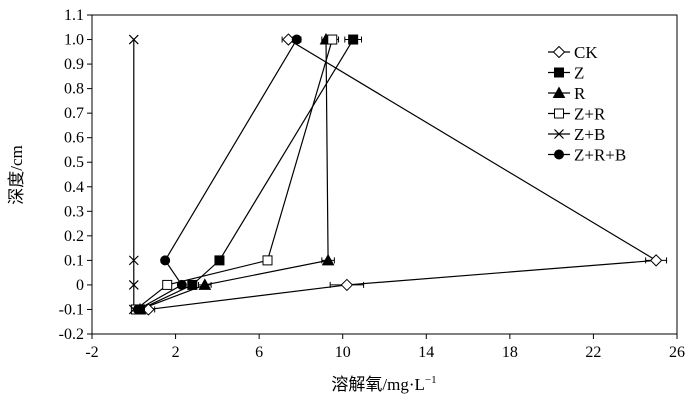 Image resolution: width=700 pixels, height=407 pixels. Describe the element at coordinates (259, 352) in the screenshot. I see `x-tick-label: 6` at that location.